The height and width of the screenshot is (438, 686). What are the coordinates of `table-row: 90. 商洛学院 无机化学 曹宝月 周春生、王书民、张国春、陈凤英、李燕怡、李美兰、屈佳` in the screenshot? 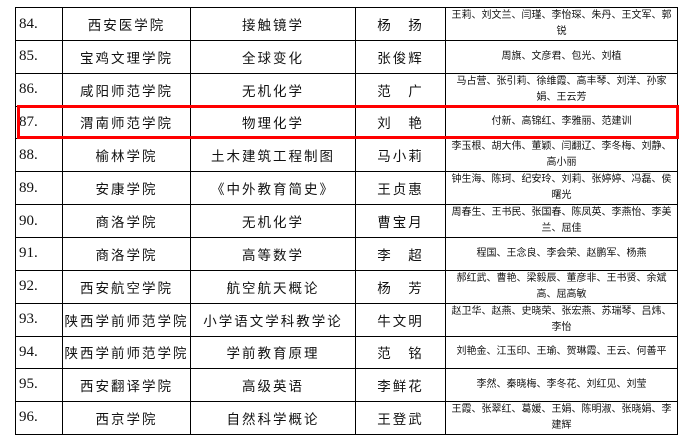 It's located at (346, 221).